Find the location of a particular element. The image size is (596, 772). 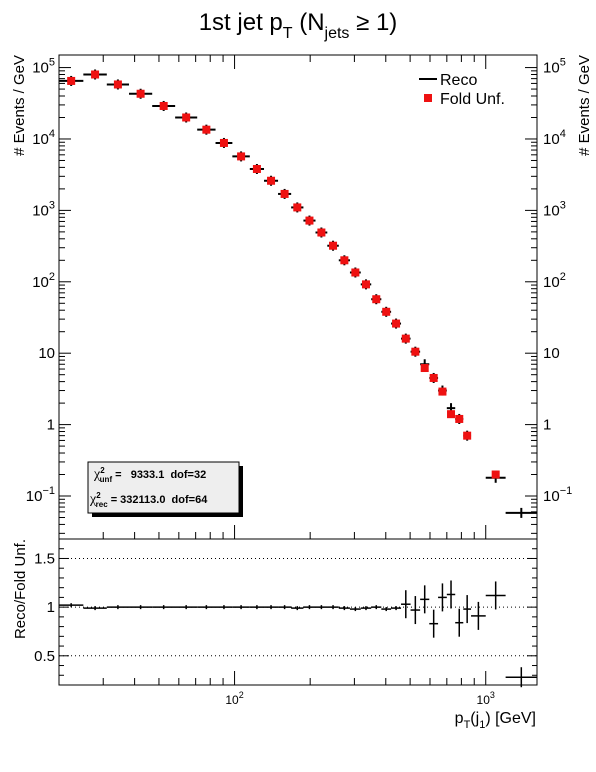

y-tick-label-left: 10⁴ is located at coordinates (43, 138).